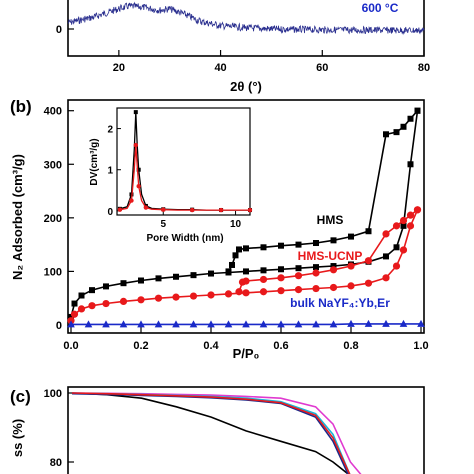  What do you see at coordinates (59, 30) in the screenshot?
I see `panel-a-ytick-label: 0` at bounding box center [59, 30].